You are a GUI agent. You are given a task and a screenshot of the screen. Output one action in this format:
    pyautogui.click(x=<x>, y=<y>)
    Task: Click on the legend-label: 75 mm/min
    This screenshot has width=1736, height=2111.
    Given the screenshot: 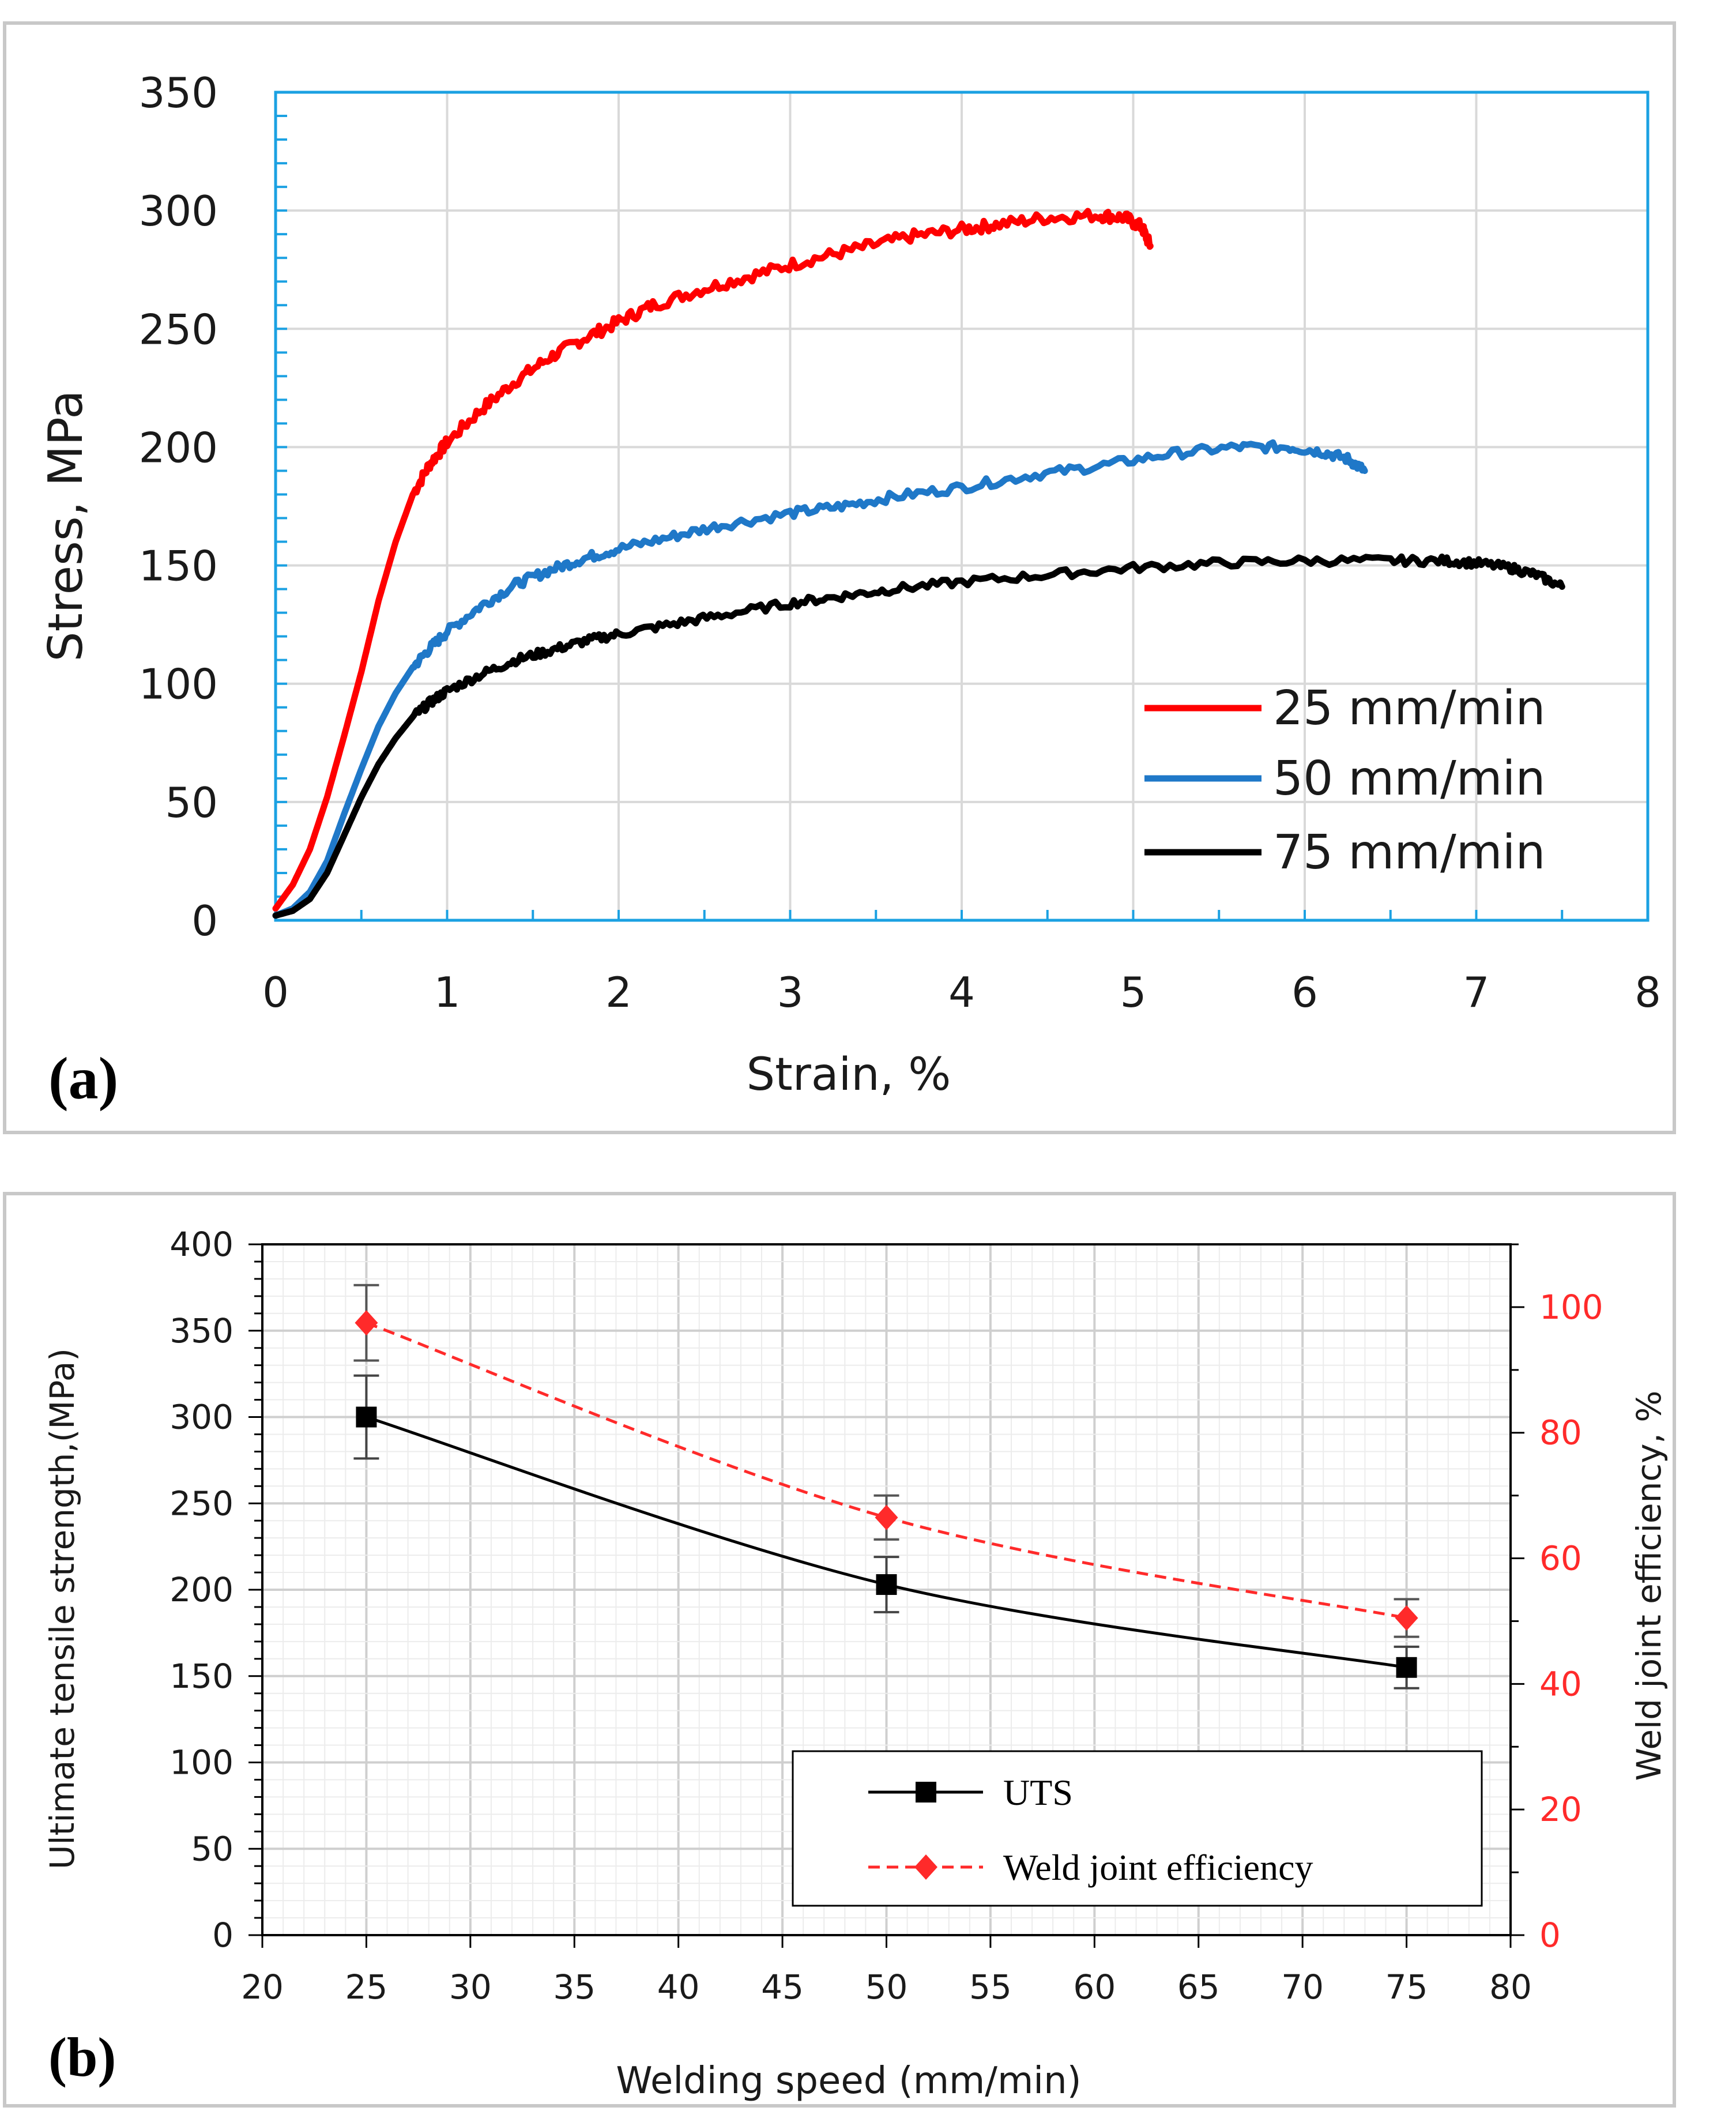 What is the action you would take?
    pyautogui.click(x=1409, y=852)
    